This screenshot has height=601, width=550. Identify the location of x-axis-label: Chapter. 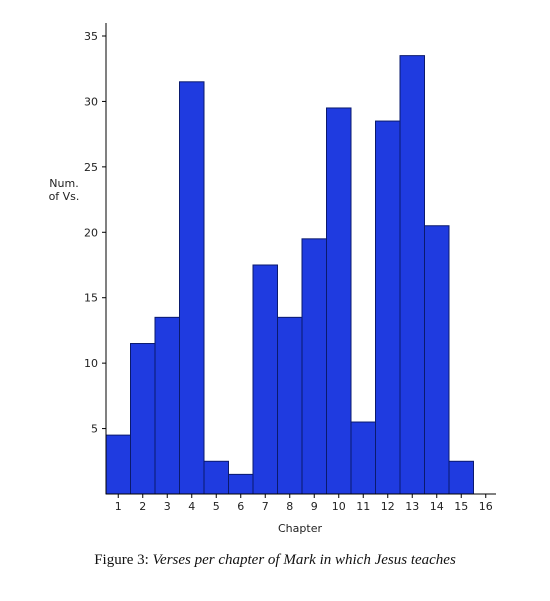
(300, 528).